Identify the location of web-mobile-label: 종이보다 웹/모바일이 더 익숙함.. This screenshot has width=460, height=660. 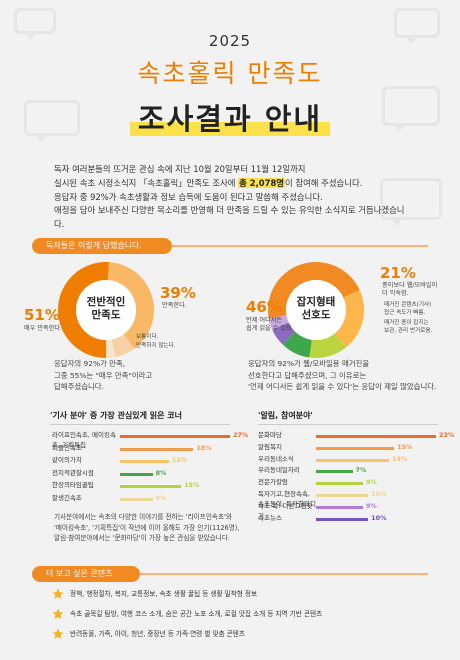
(409, 290).